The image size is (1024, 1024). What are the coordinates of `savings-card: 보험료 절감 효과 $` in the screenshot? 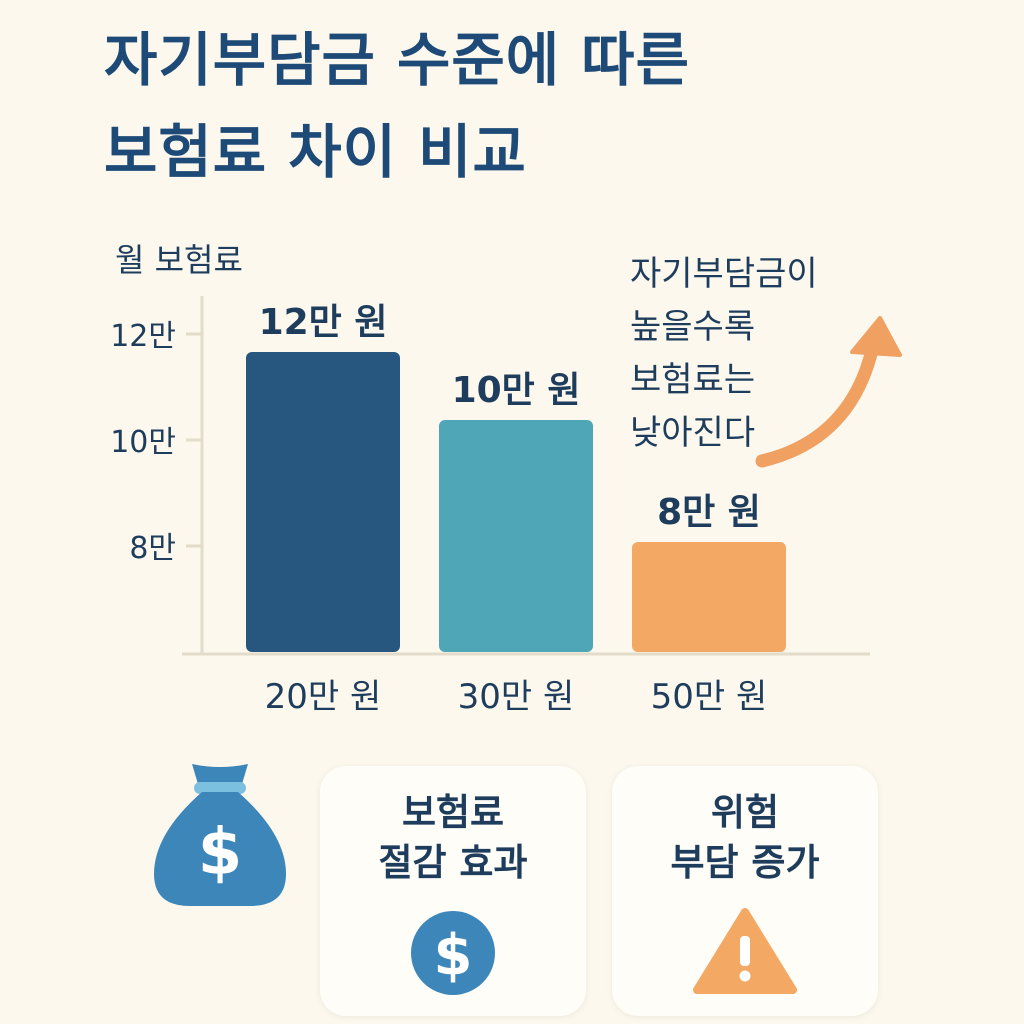 It's located at (453, 891).